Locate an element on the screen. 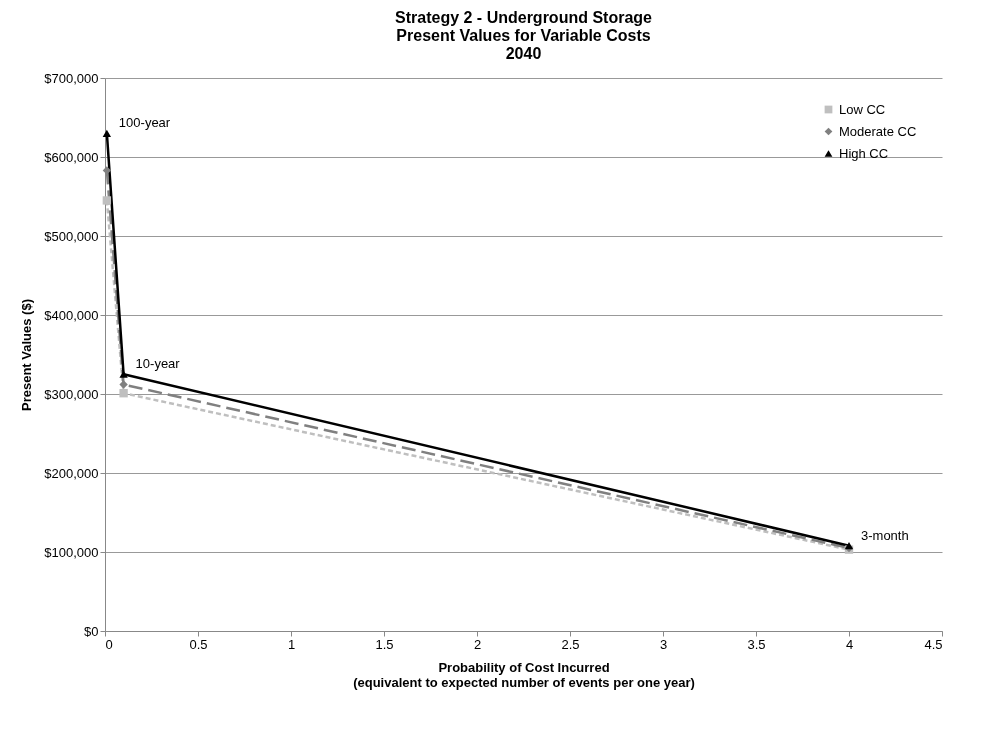 This screenshot has width=1001, height=732. x-tick-label: 2 is located at coordinates (477, 644).